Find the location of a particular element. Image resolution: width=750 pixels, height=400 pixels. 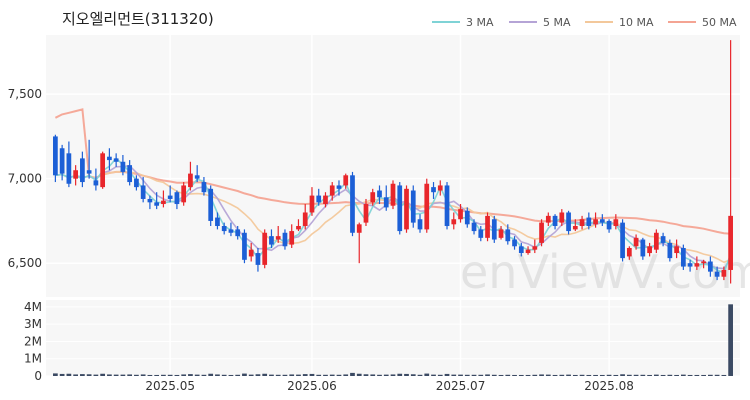

legend-item: 50 MA is located at coordinates (702, 22).